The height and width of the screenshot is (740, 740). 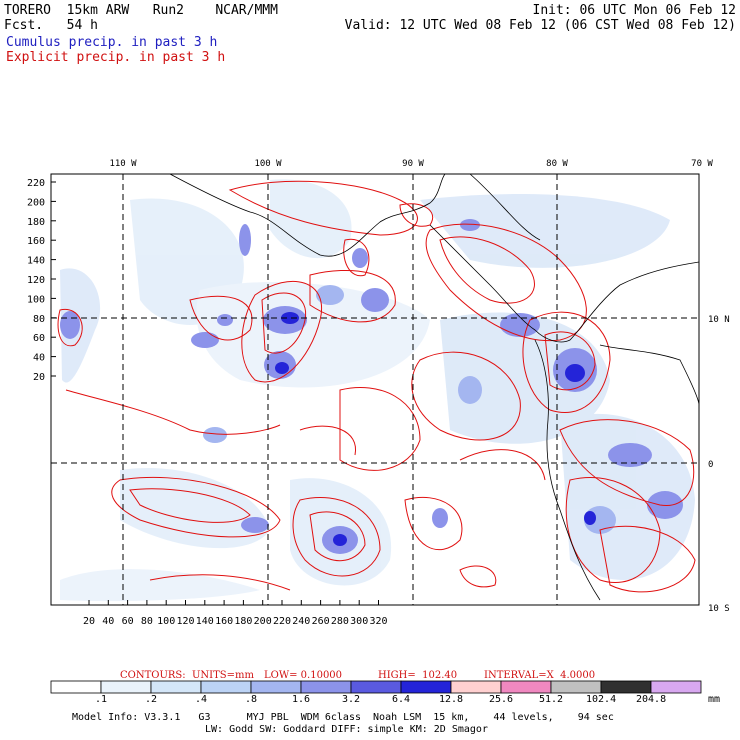 What do you see at coordinates (651, 699) in the screenshot?
I see `colorbar-label: 204.8` at bounding box center [651, 699].